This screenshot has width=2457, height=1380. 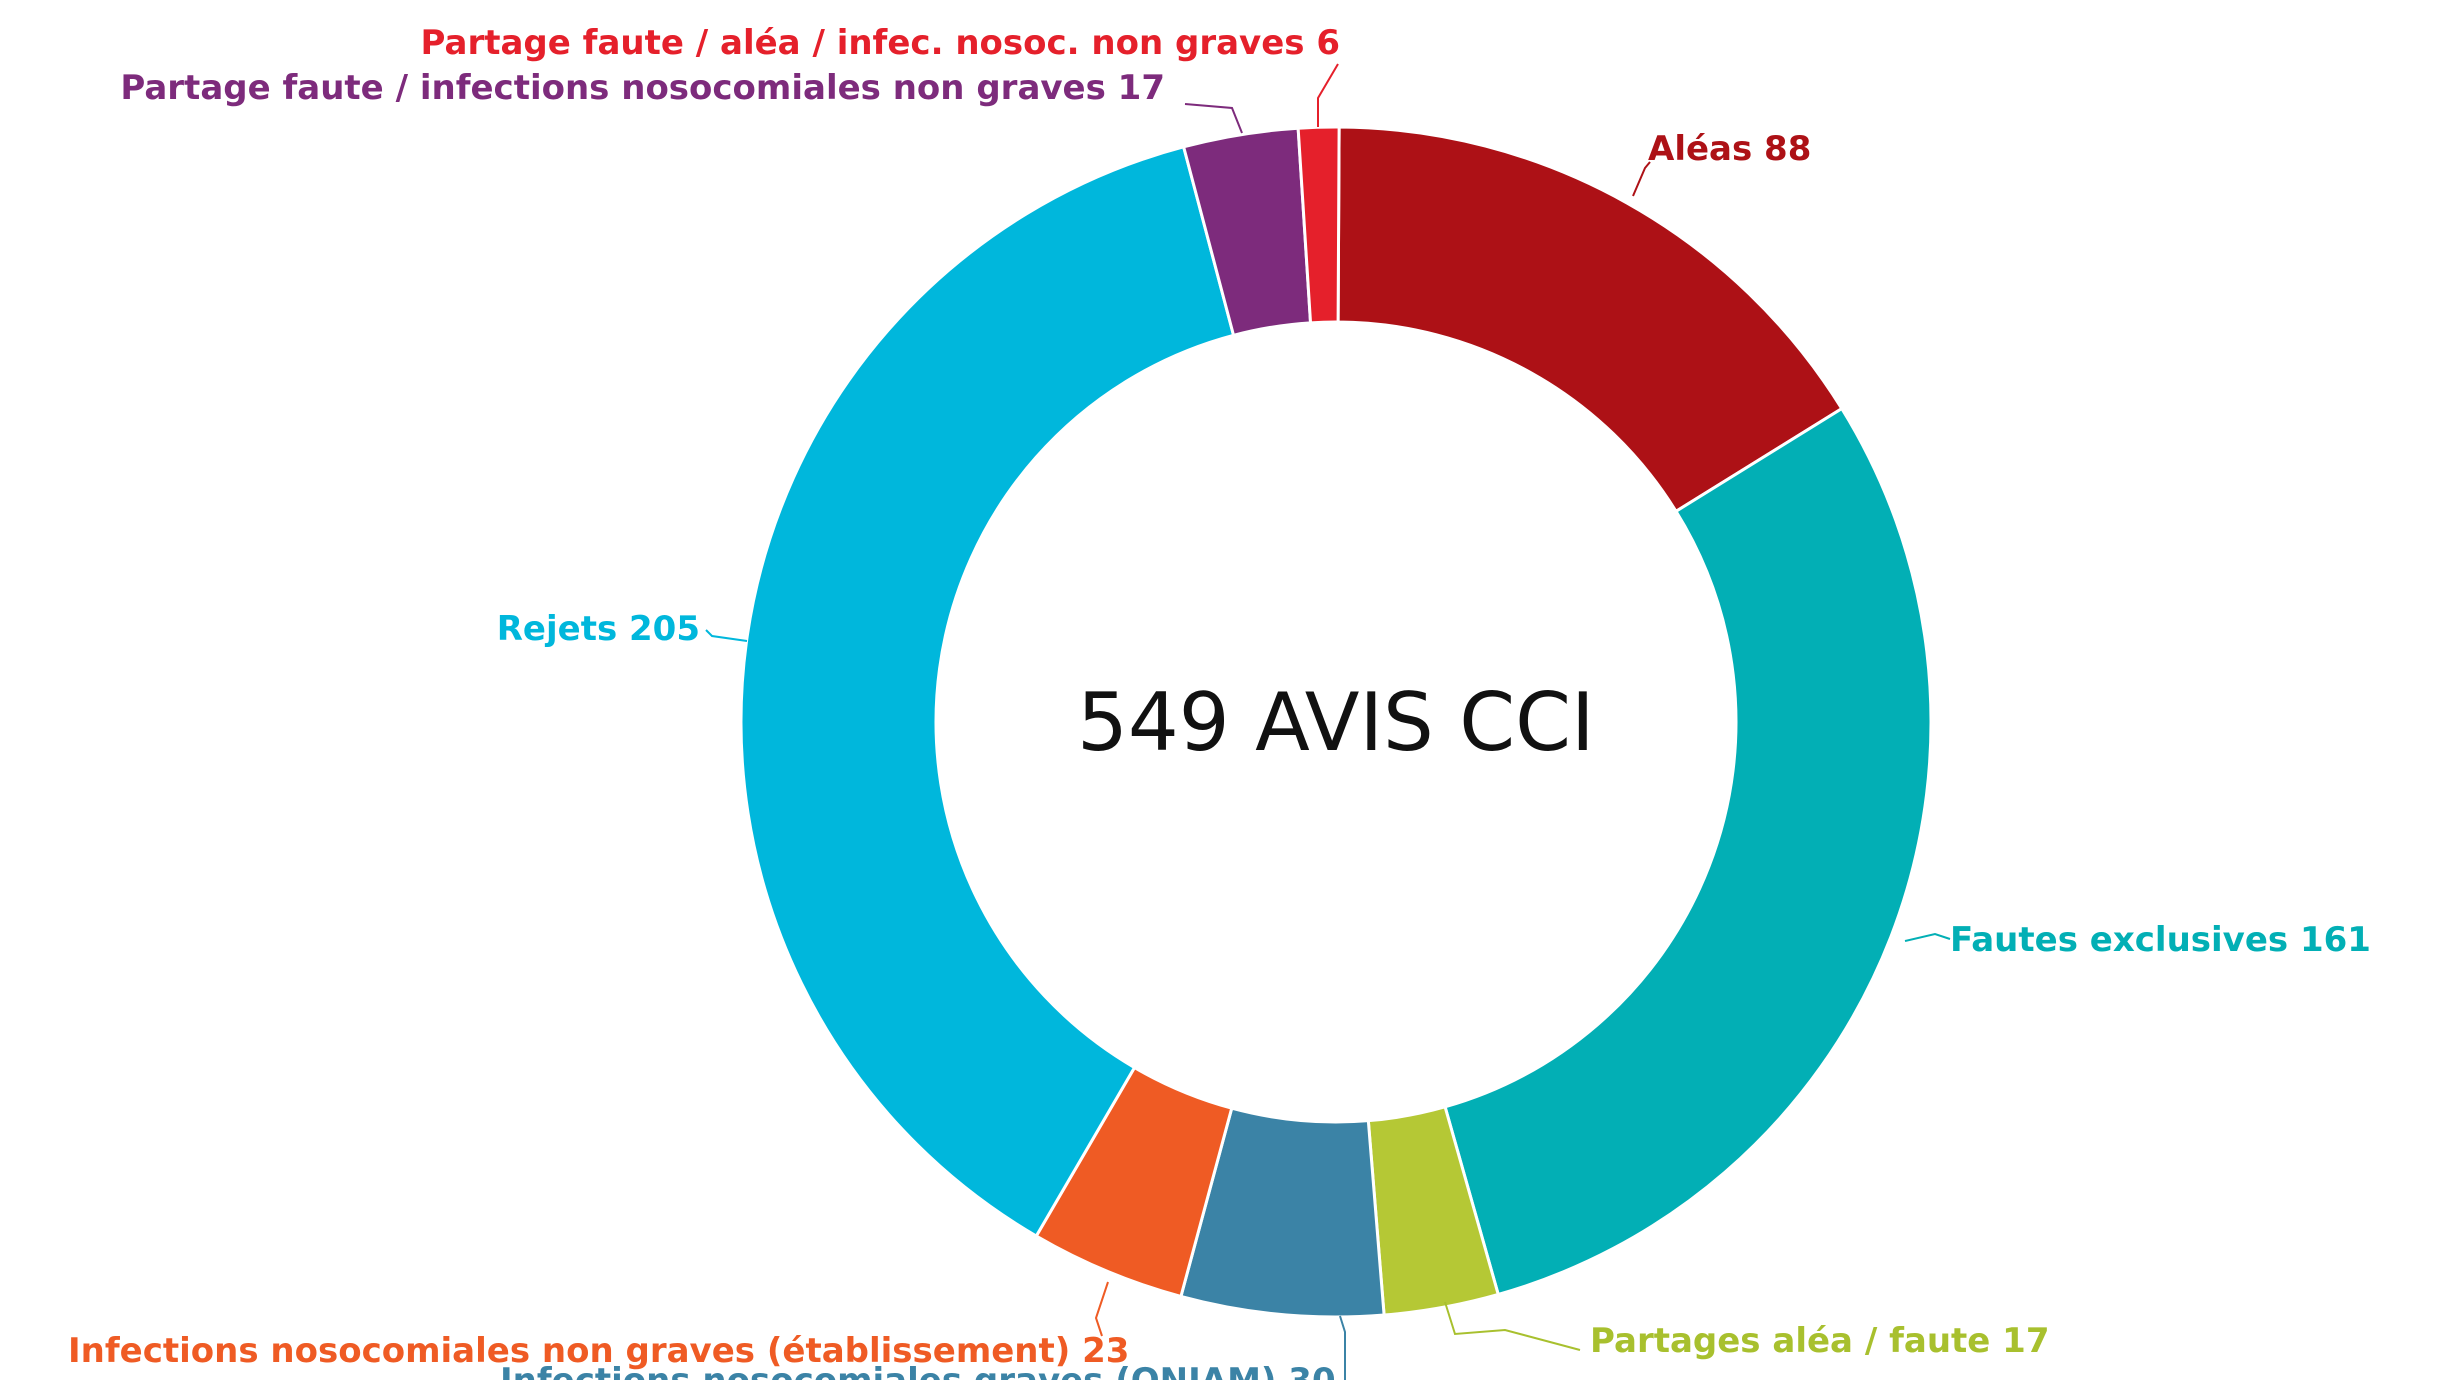 I want to click on slice-label: Rejets 205, so click(x=598, y=629).